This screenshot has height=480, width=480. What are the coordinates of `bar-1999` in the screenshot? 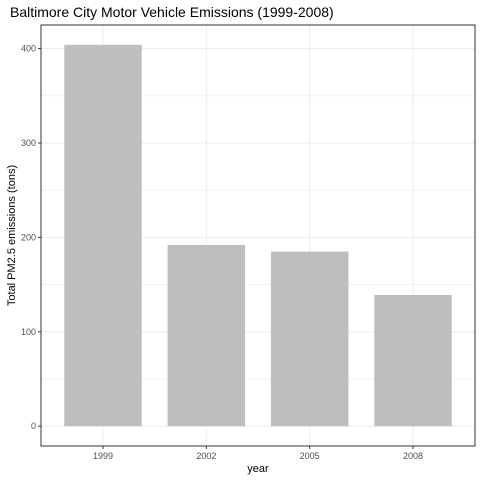 It's located at (103, 235).